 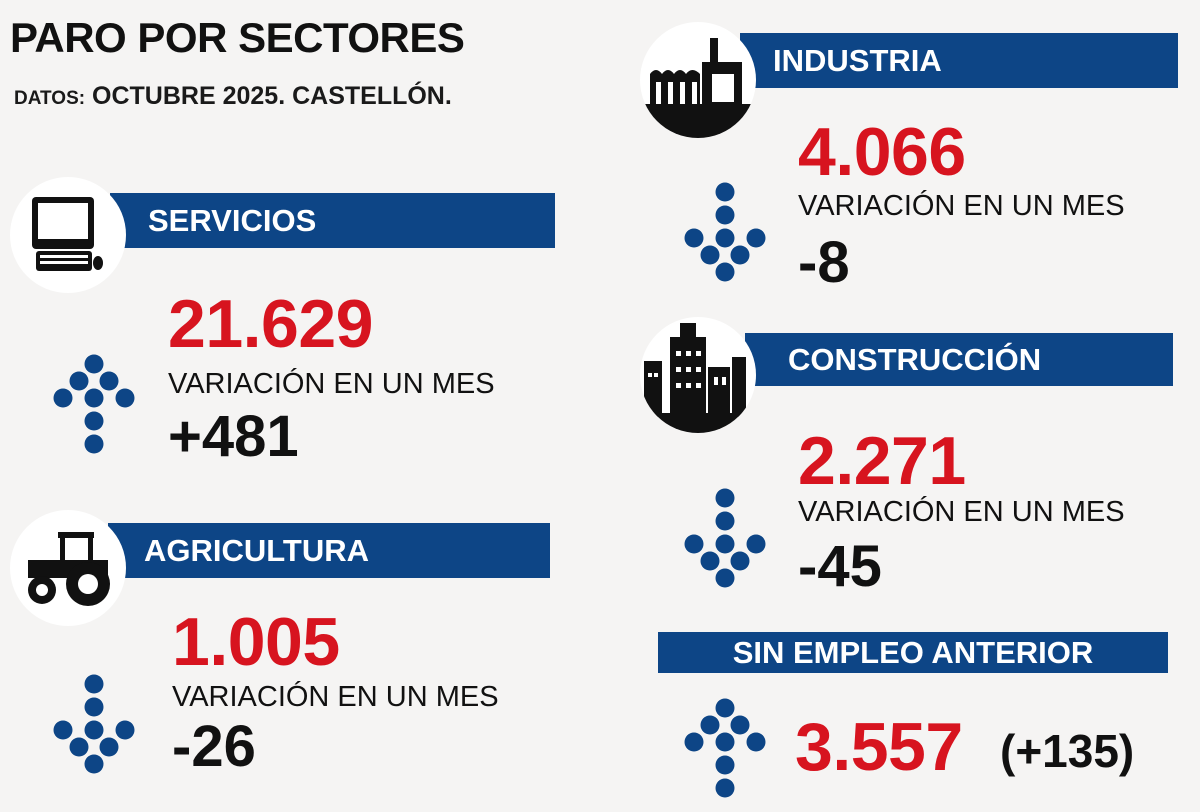 I want to click on sector-header-bar: AGRICULTURA, so click(x=329, y=550).